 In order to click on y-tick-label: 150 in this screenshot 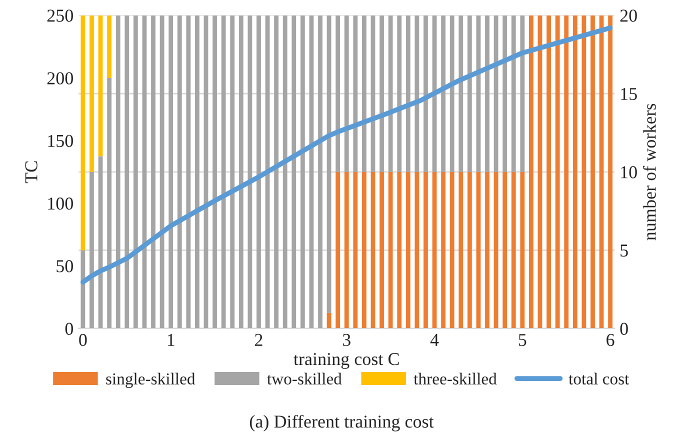, I will do `click(60, 141)`.